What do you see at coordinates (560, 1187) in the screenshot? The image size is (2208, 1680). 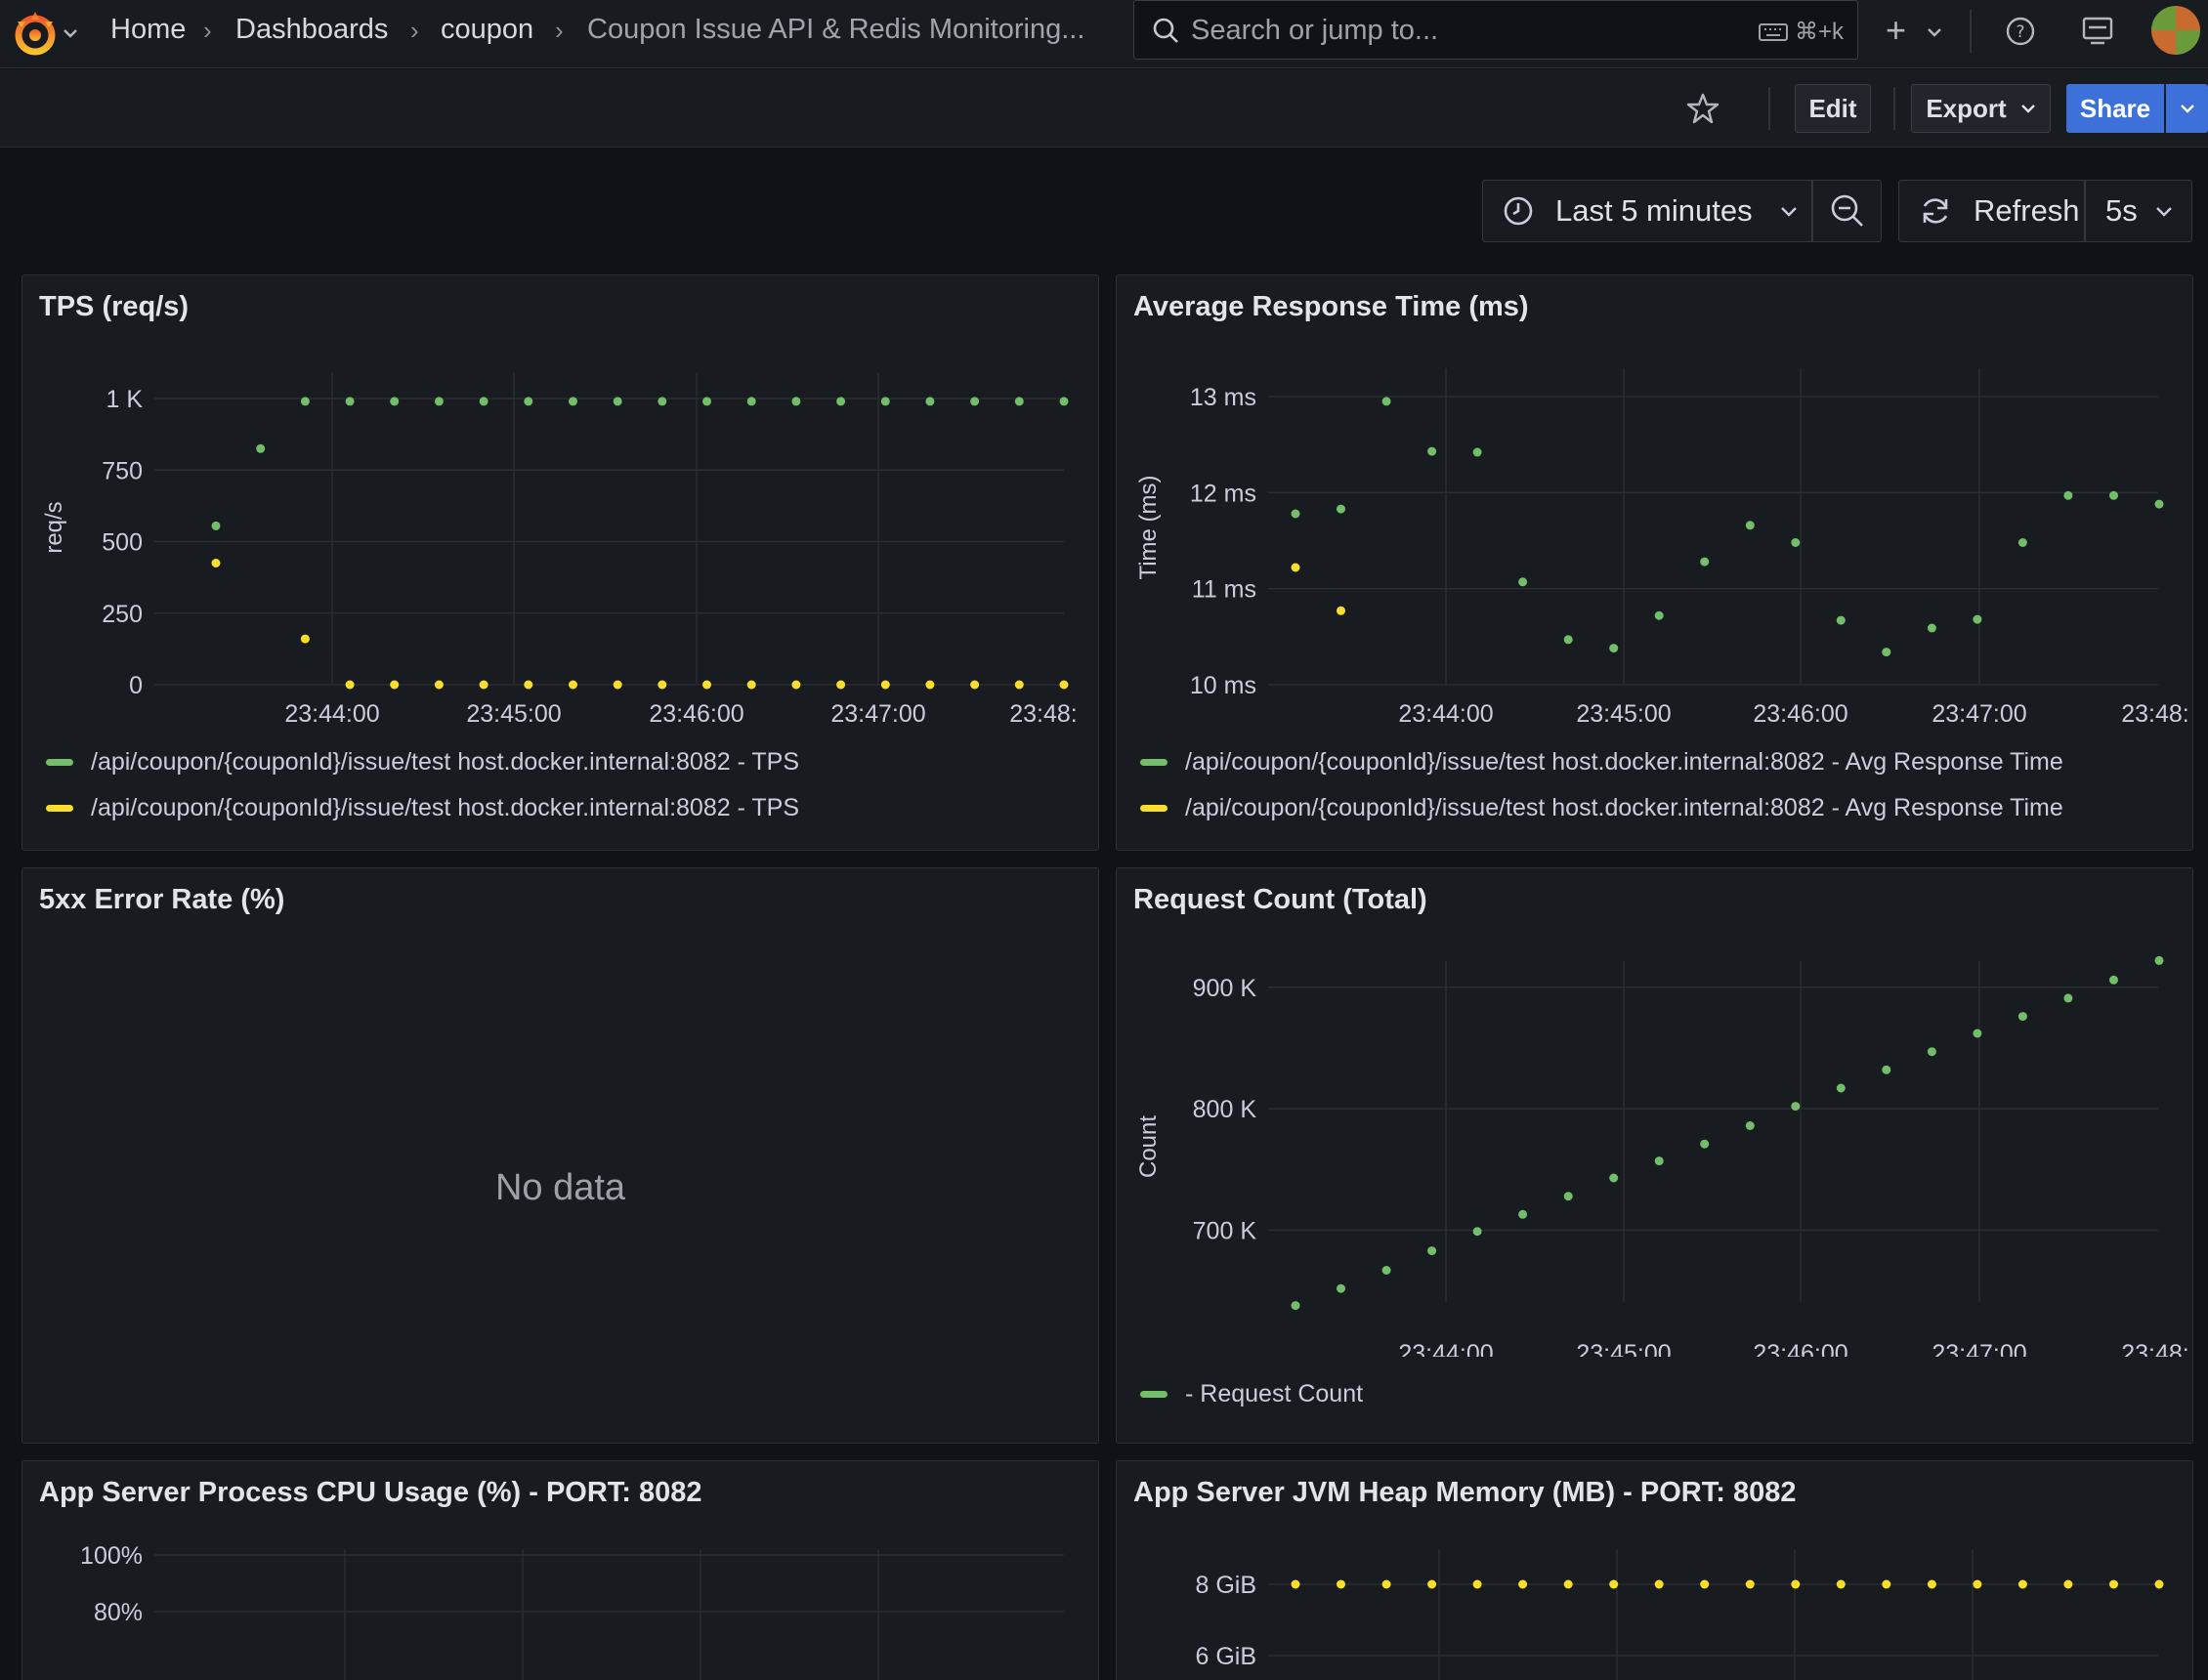 I see `no-data-message: No data` at bounding box center [560, 1187].